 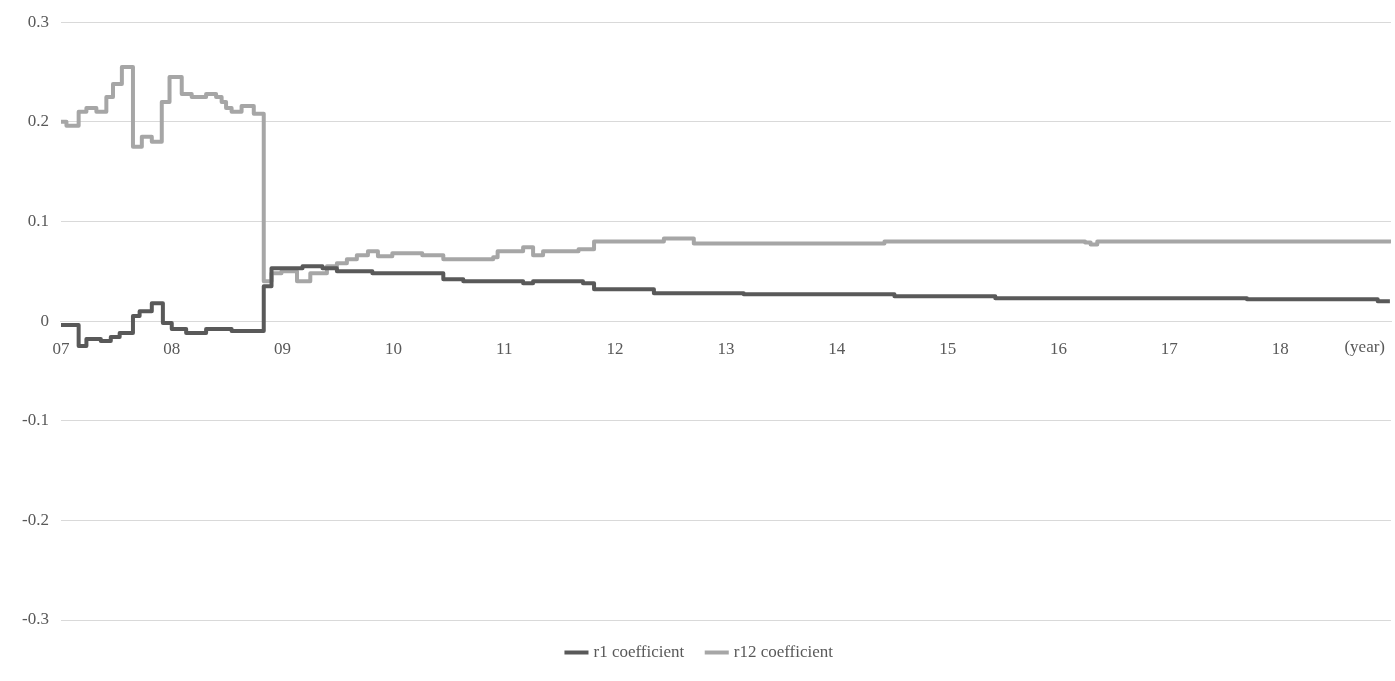 I want to click on x-axis-title: (year), so click(x=1364, y=347).